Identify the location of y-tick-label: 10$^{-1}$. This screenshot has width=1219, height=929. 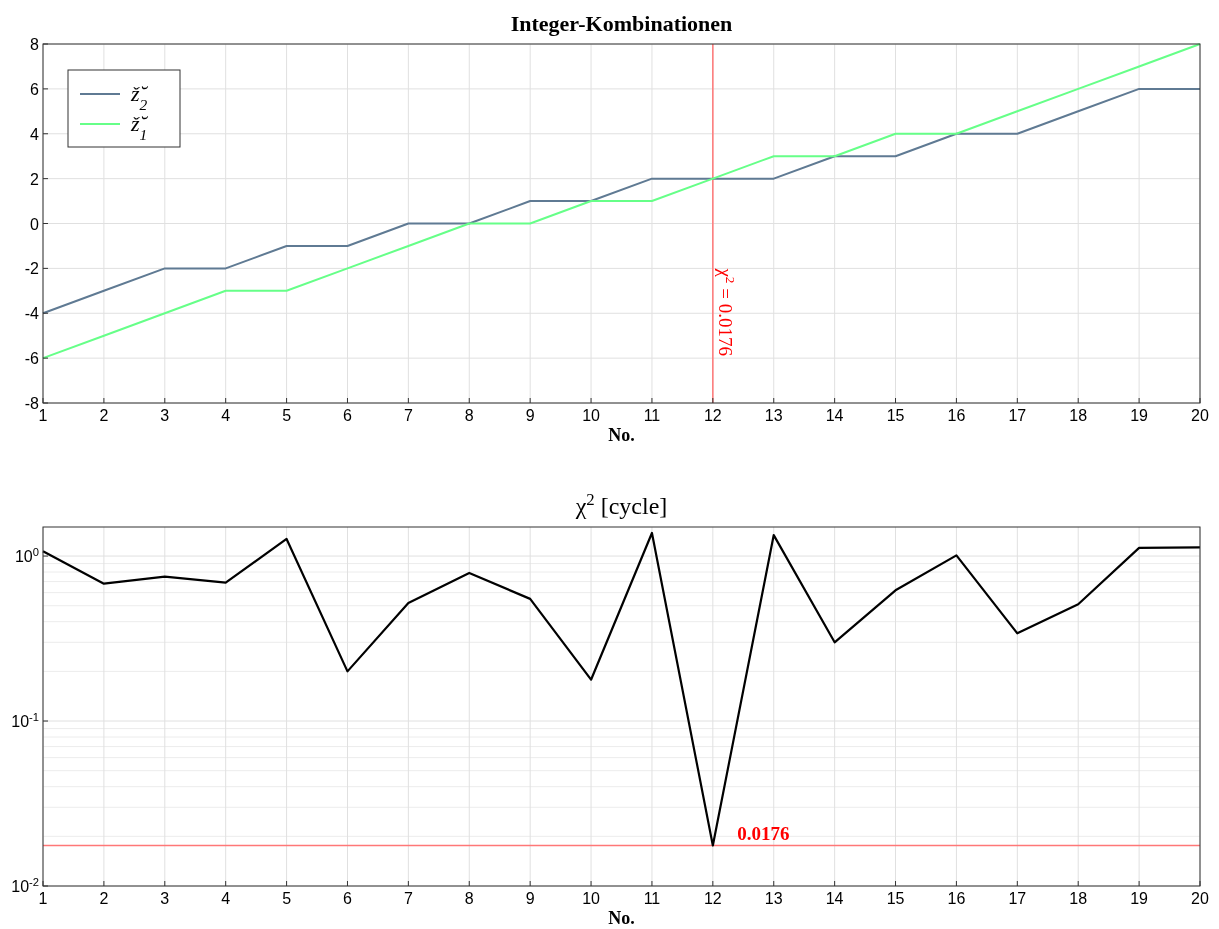
(25, 721).